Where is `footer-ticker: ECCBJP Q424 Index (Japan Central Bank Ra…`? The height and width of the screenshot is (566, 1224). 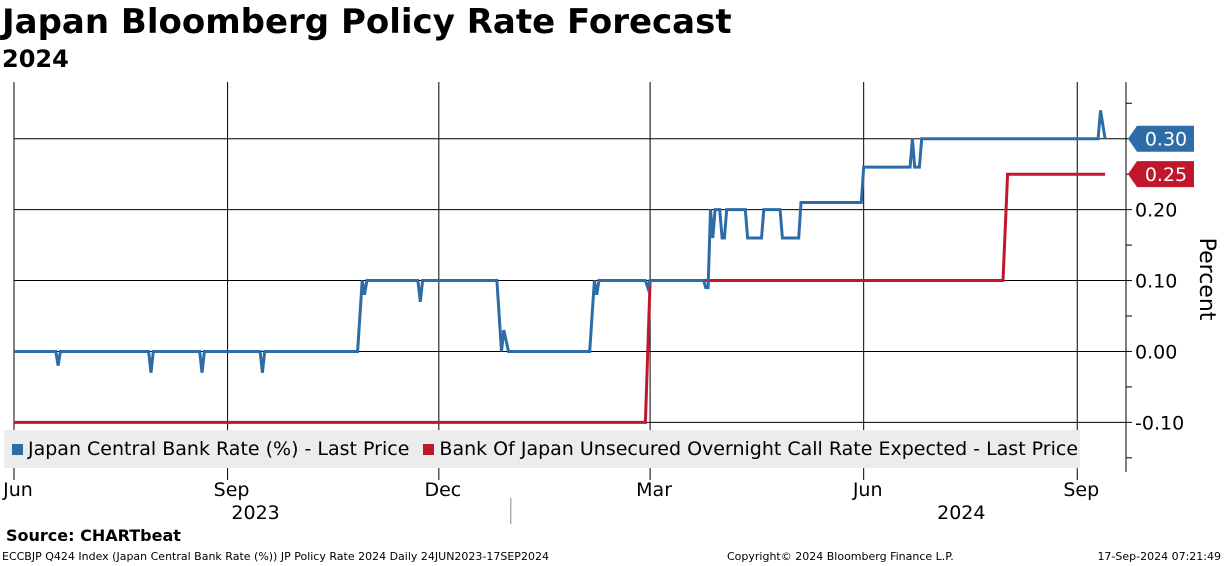 footer-ticker: ECCBJP Q424 Index (Japan Central Bank Ra… is located at coordinates (275, 556).